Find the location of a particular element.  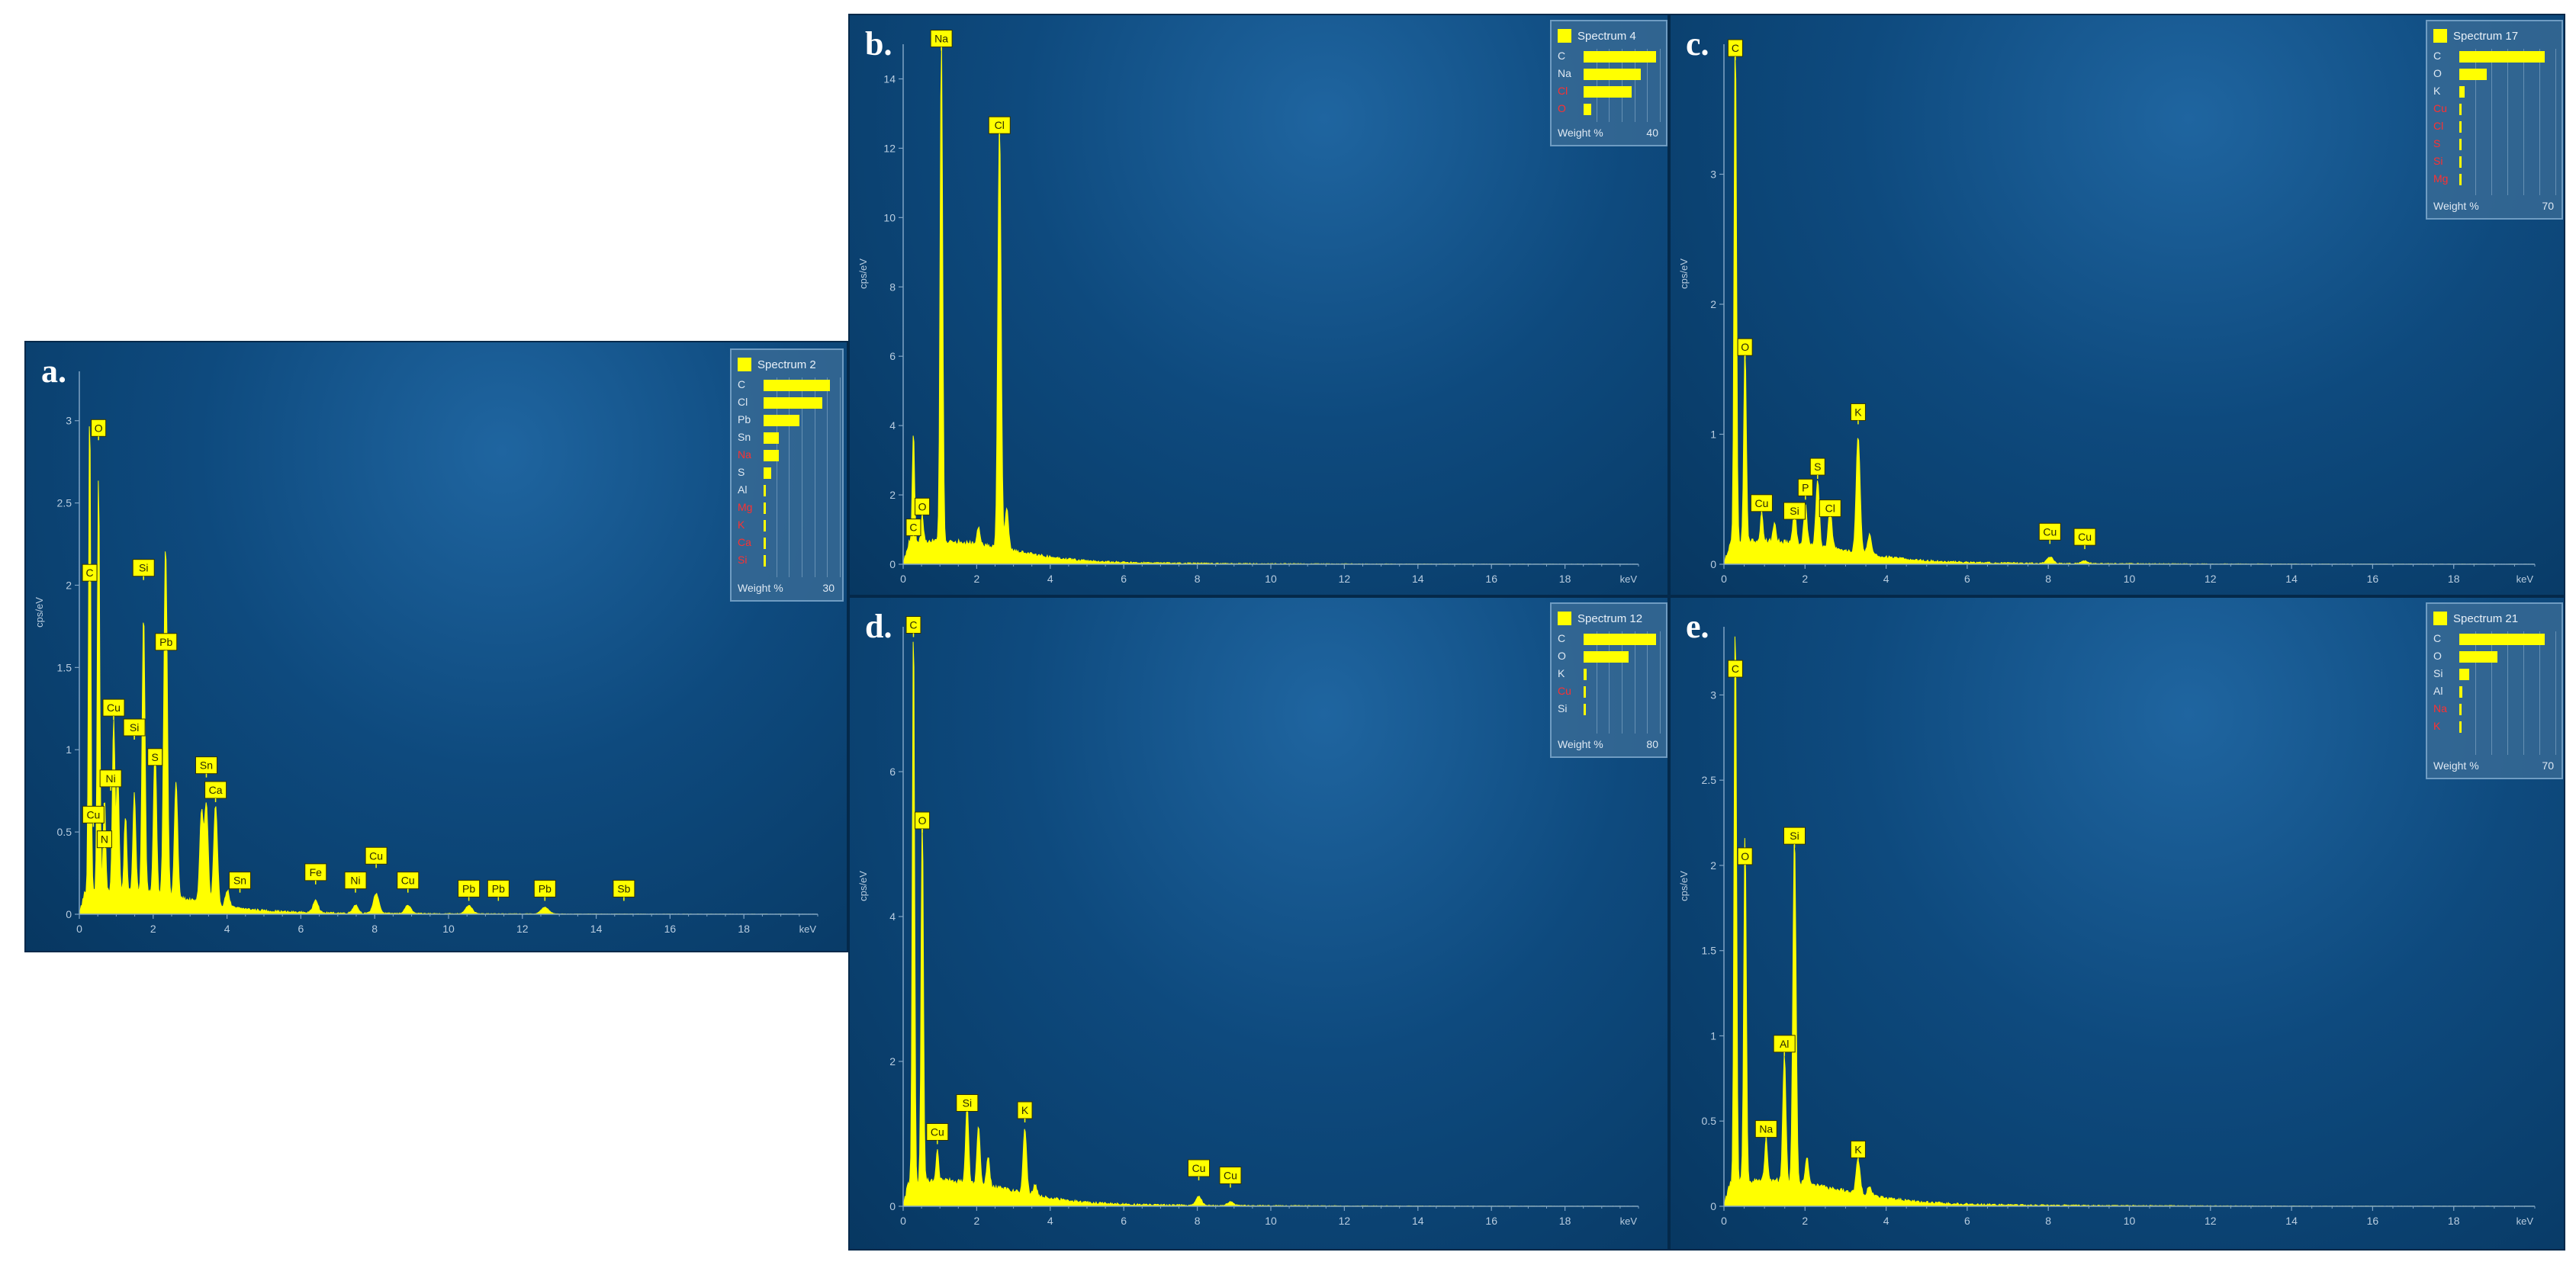

legend-element: Si is located at coordinates (2438, 161).